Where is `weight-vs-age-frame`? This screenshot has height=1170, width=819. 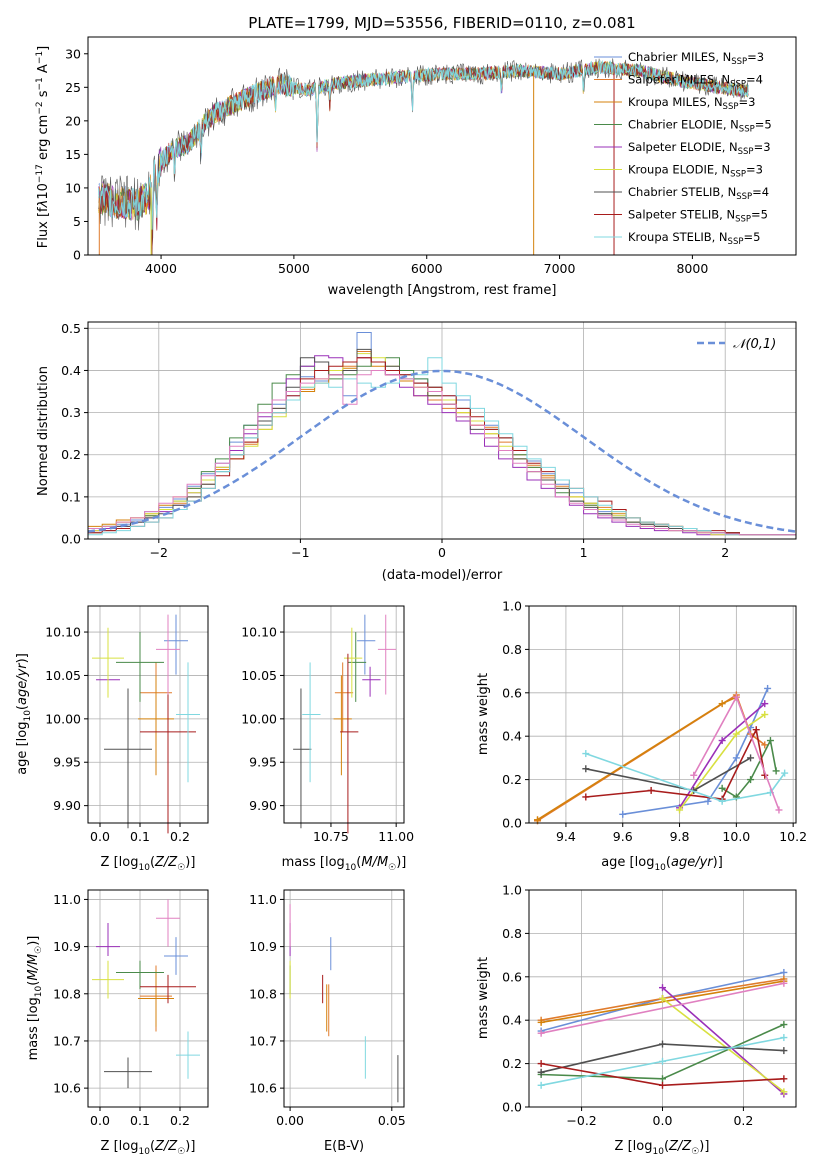 weight-vs-age-frame is located at coordinates (662, 714).